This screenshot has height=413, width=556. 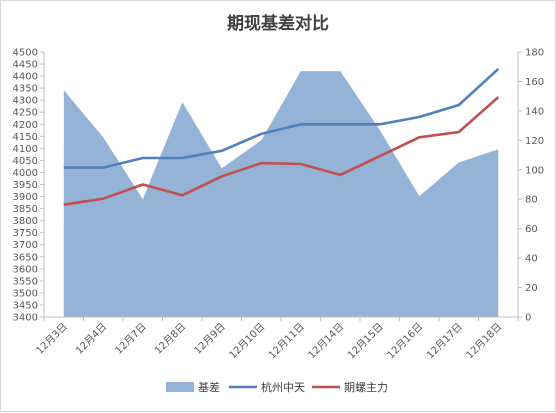 I want to click on y-left-tick-label: 4250, so click(x=25, y=113).